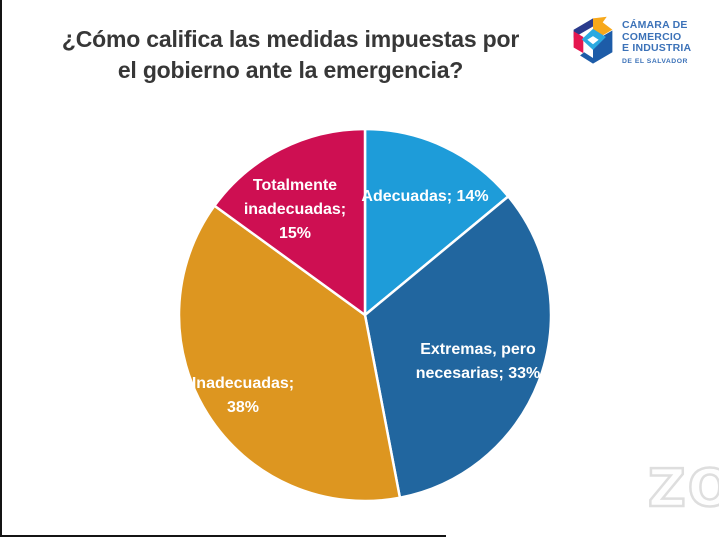 This screenshot has width=719, height=537. Describe the element at coordinates (290, 222) in the screenshot. I see `pie-slice-totalmente-inadecuadas` at that location.